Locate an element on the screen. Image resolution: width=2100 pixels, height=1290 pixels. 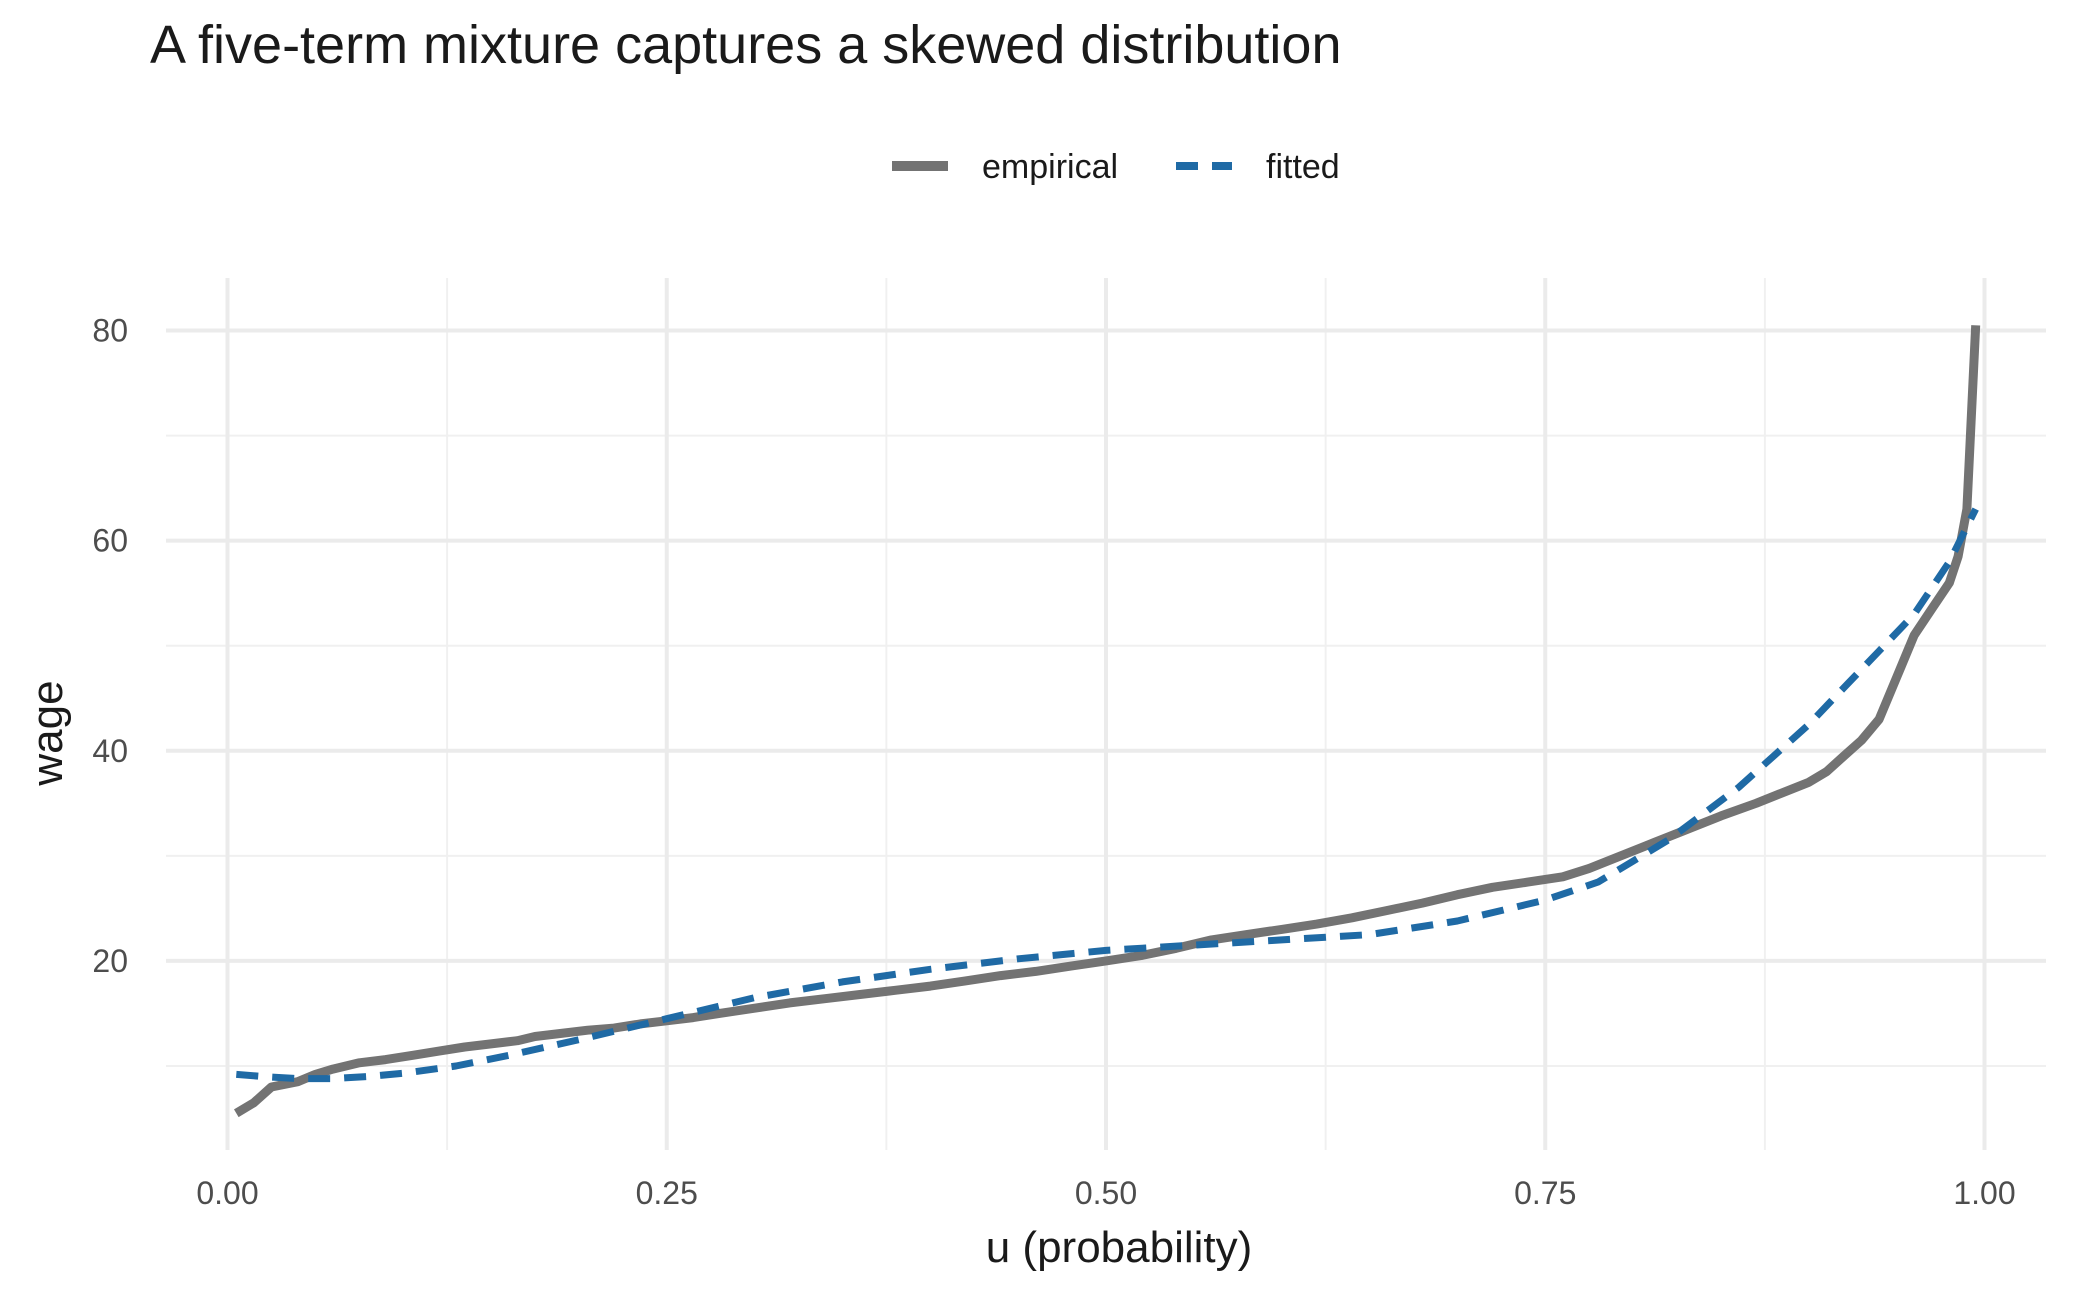
x-tick-label: 0.50 is located at coordinates (1106, 1193).